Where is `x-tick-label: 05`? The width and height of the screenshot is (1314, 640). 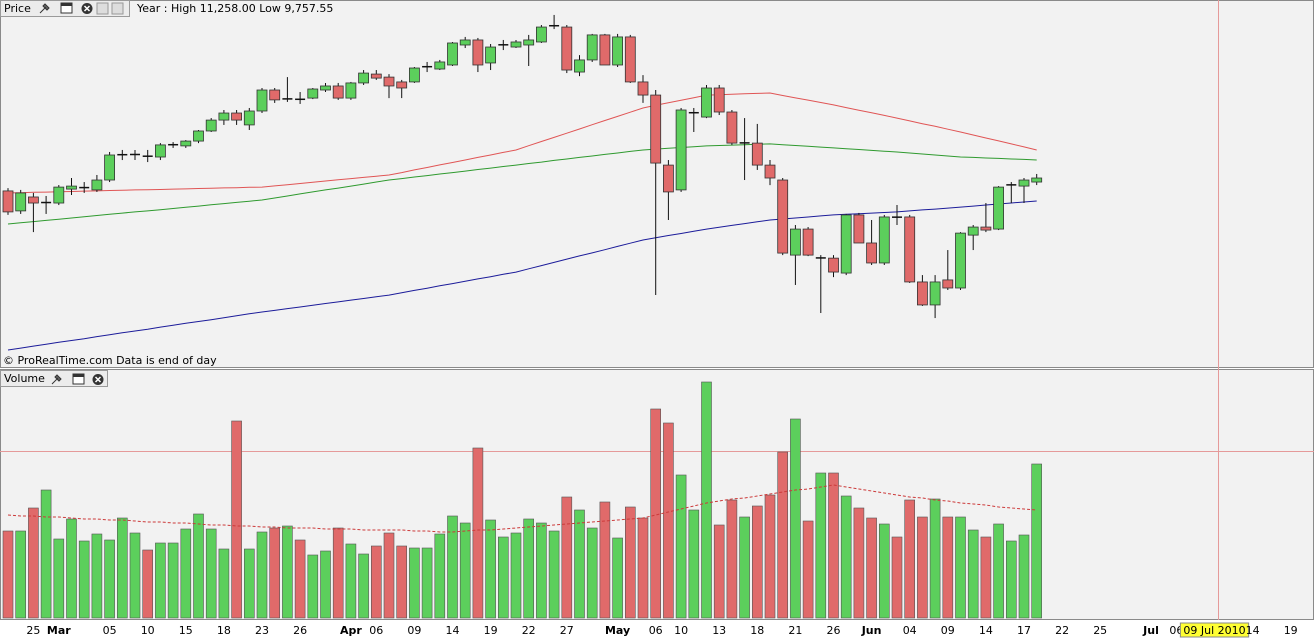 x-tick-label: 05 is located at coordinates (110, 630).